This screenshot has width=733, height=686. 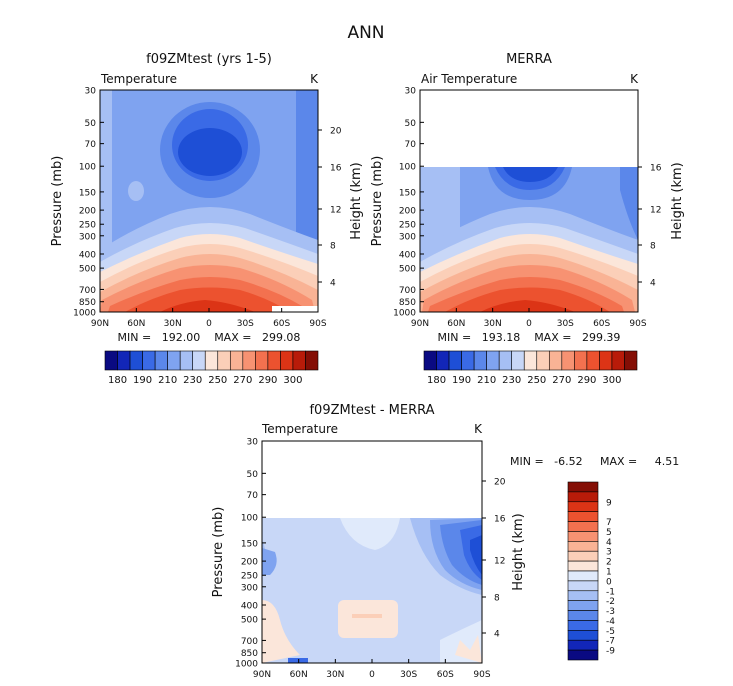 What do you see at coordinates (494, 559) in the screenshot?
I see `panel-c-height-ticks: 20 16 12 8 4` at bounding box center [494, 559].